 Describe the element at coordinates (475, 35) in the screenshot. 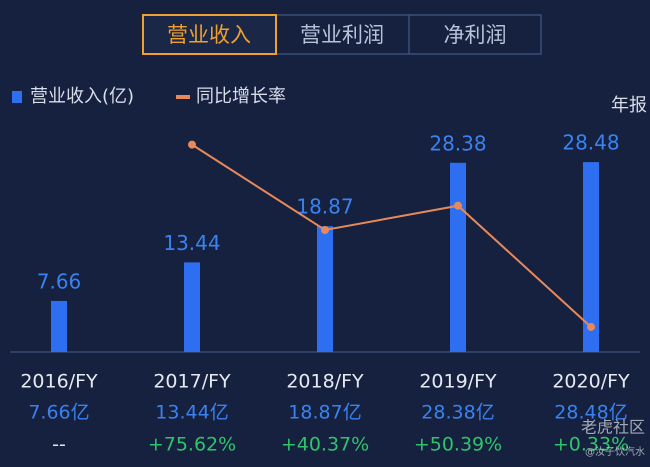

I see `tab: 净利润` at that location.